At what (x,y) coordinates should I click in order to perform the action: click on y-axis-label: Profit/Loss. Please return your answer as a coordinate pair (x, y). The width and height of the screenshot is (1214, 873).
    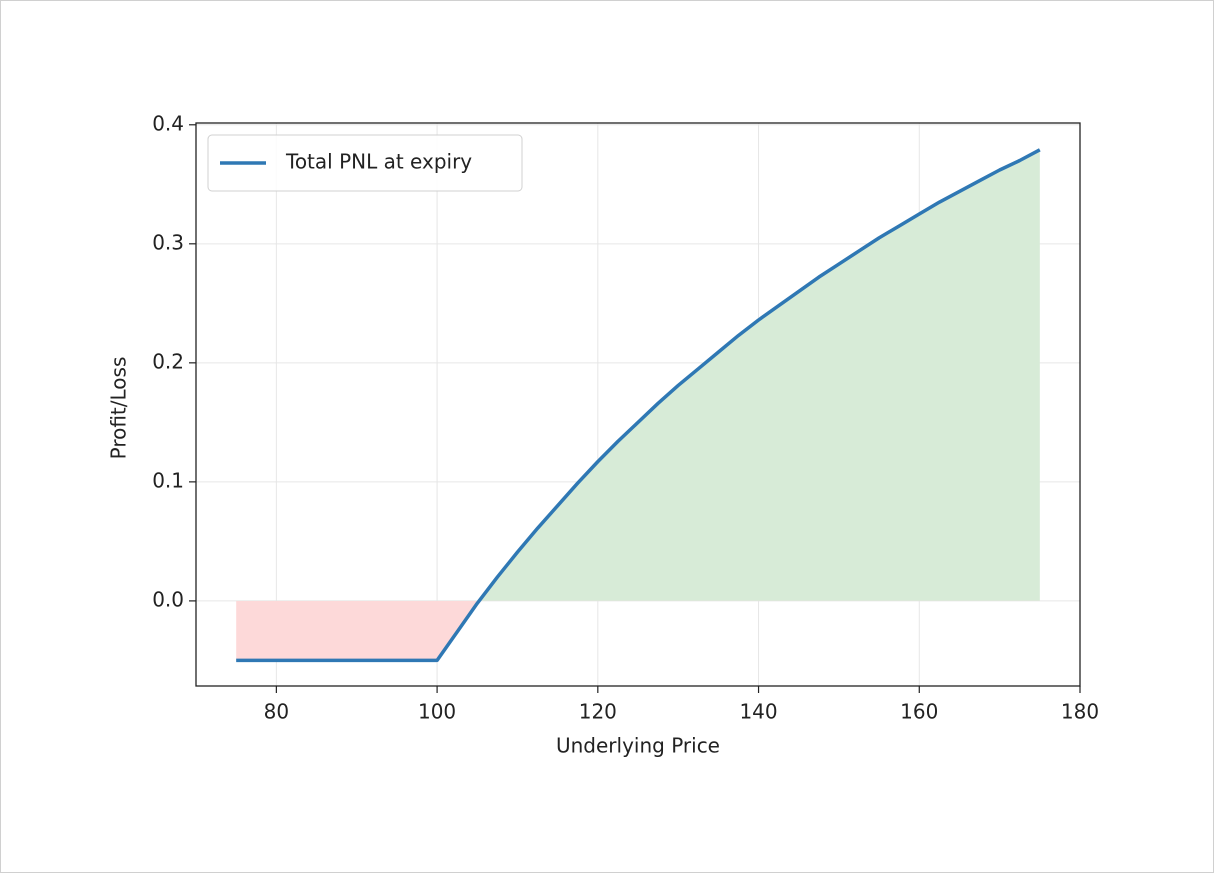
    Looking at the image, I should click on (119, 408).